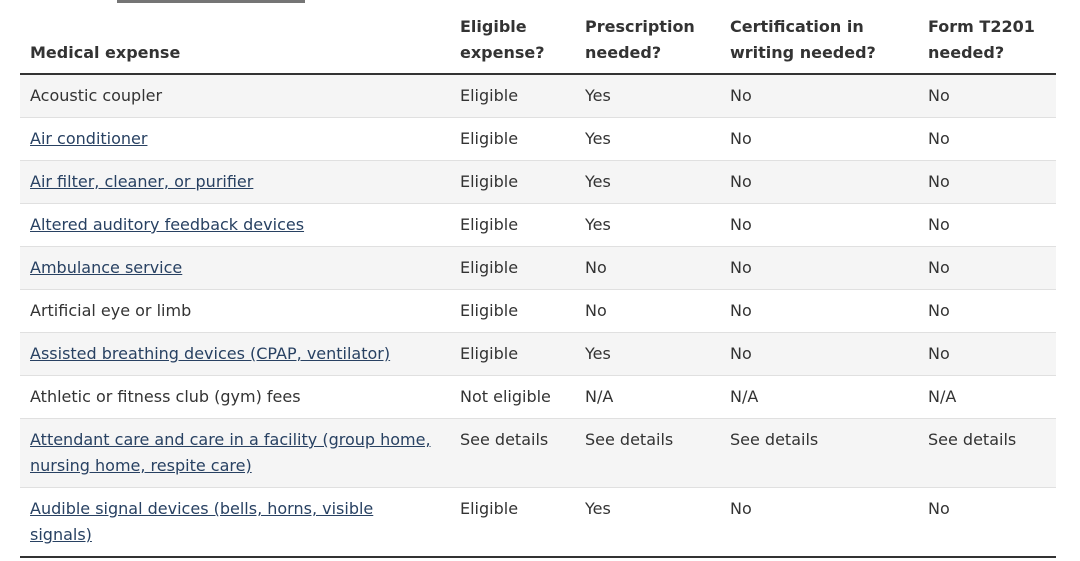 This screenshot has height=561, width=1080. Describe the element at coordinates (538, 139) in the screenshot. I see `table-row: Air conditioner Eligible Yes No No` at that location.